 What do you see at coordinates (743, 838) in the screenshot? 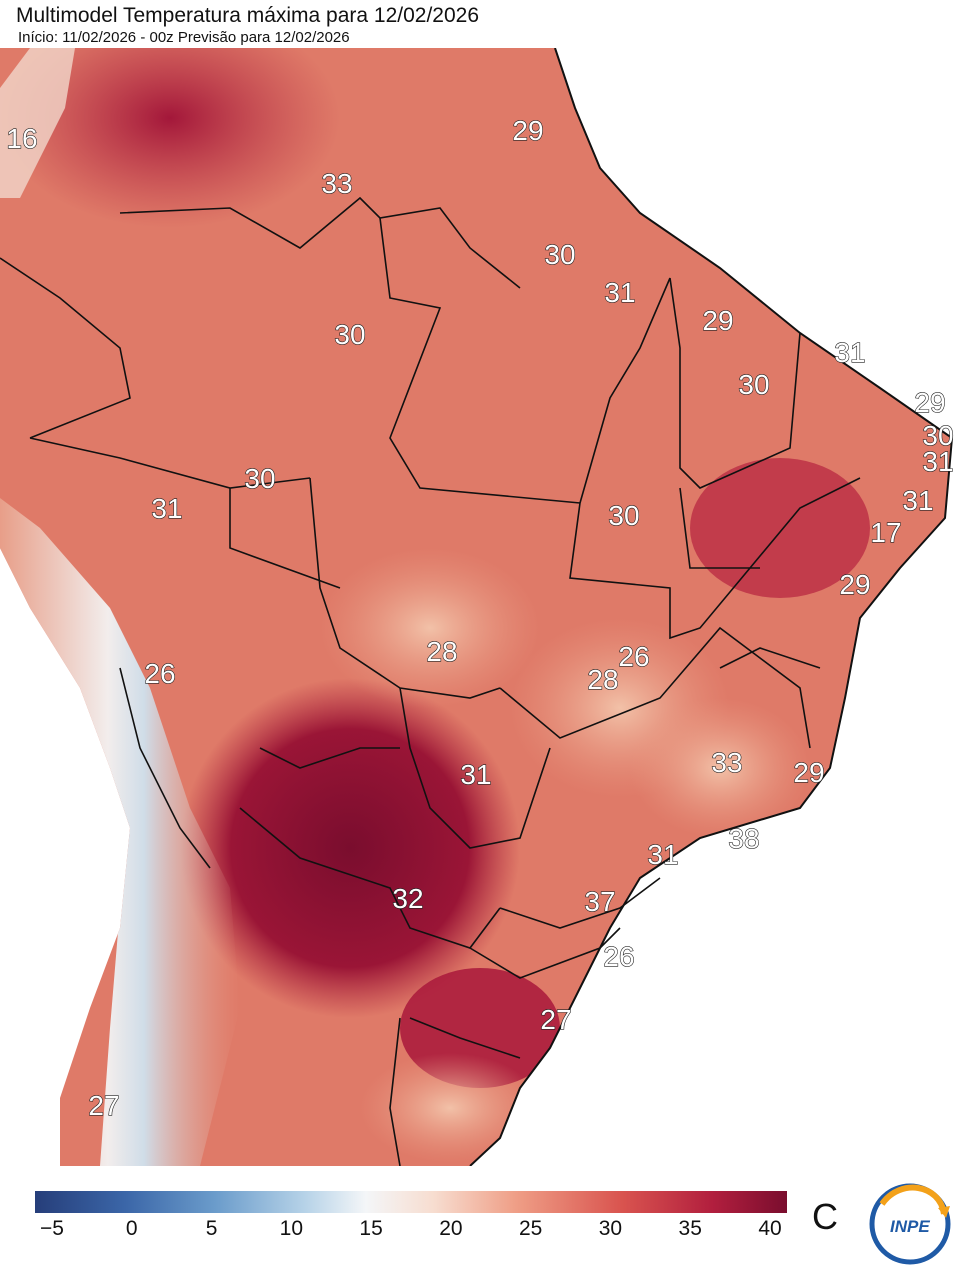
I see `map-label: 38` at bounding box center [743, 838].